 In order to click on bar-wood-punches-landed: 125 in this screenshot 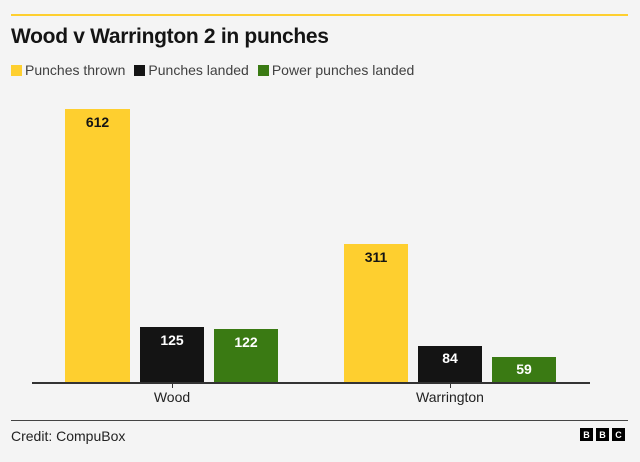, I will do `click(172, 355)`.